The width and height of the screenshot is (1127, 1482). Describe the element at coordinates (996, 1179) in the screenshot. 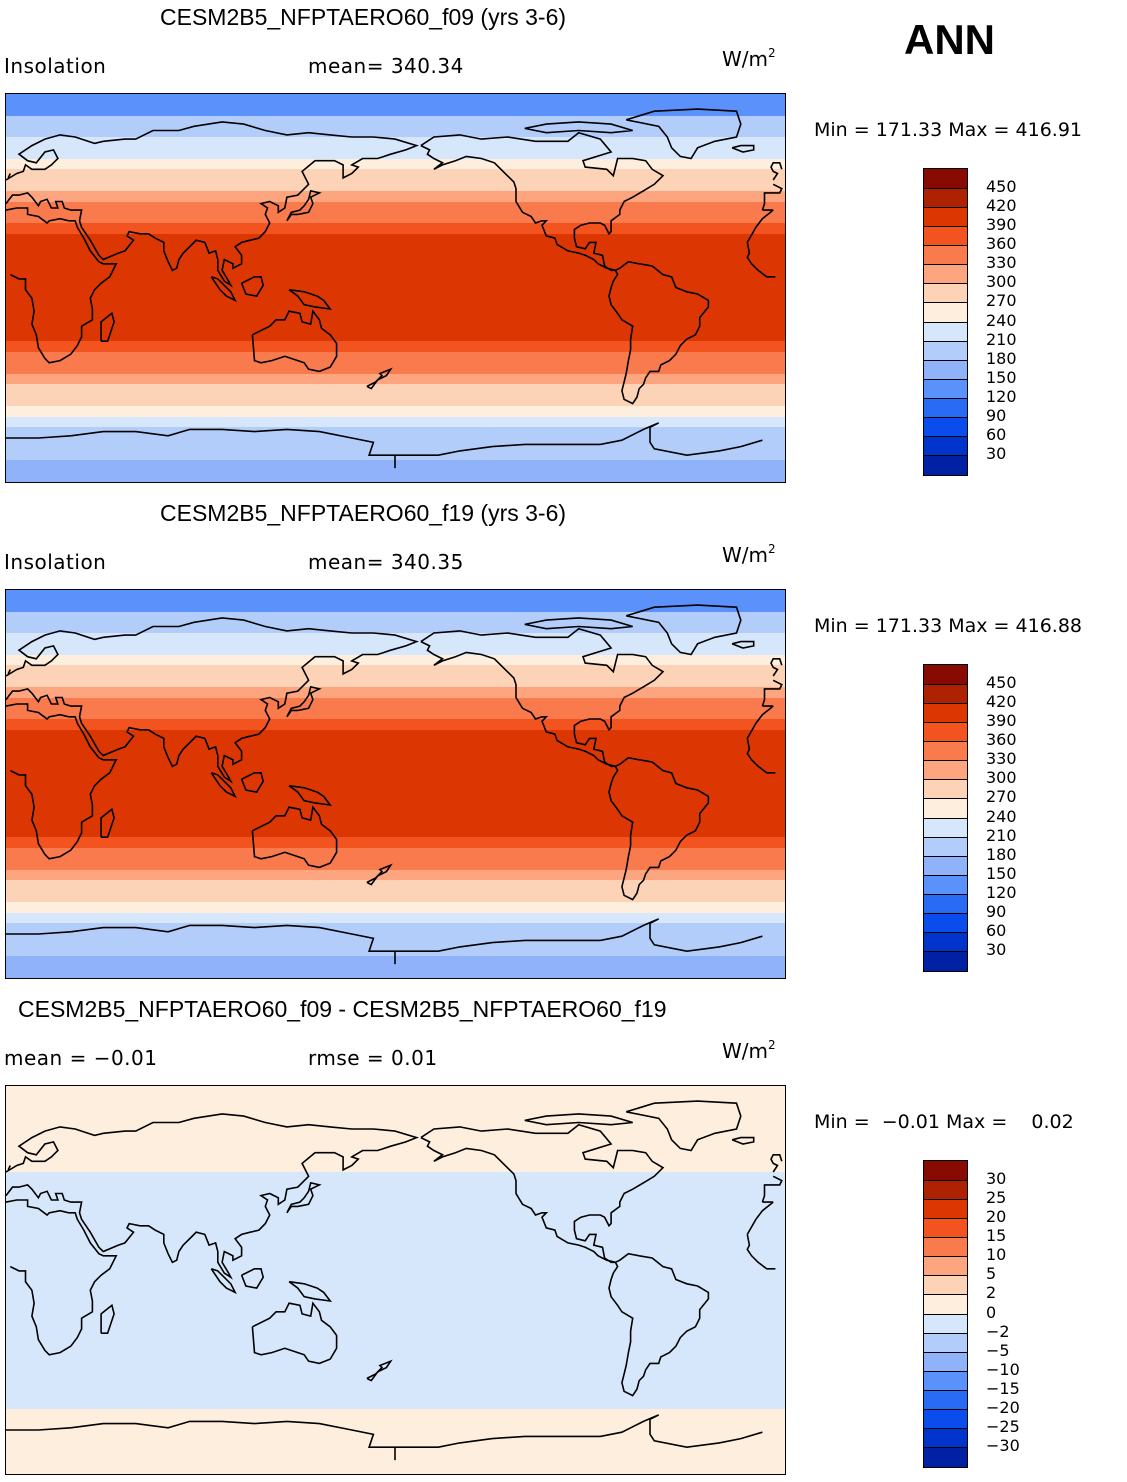

I see `colorbar-tick-label: 30` at that location.